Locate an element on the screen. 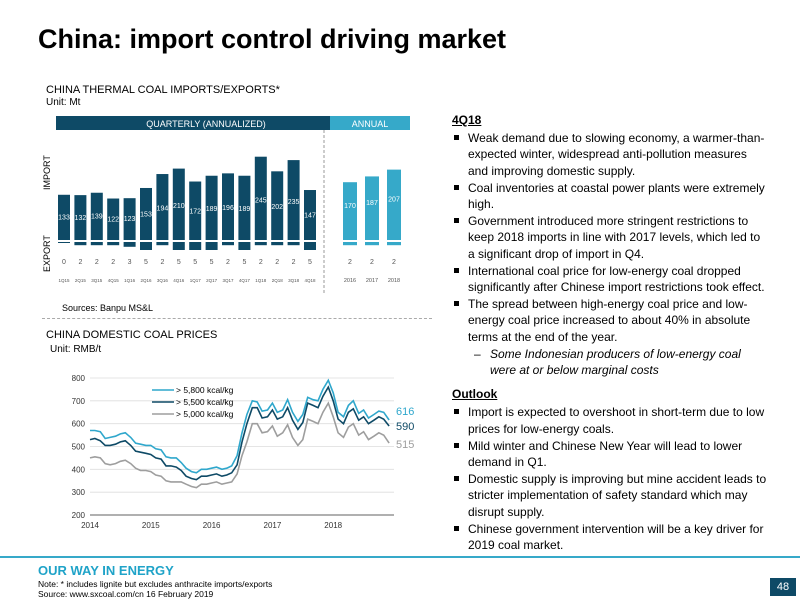 Image resolution: width=800 pixels, height=600 pixels. import-value-label: 133 is located at coordinates (64, 218).